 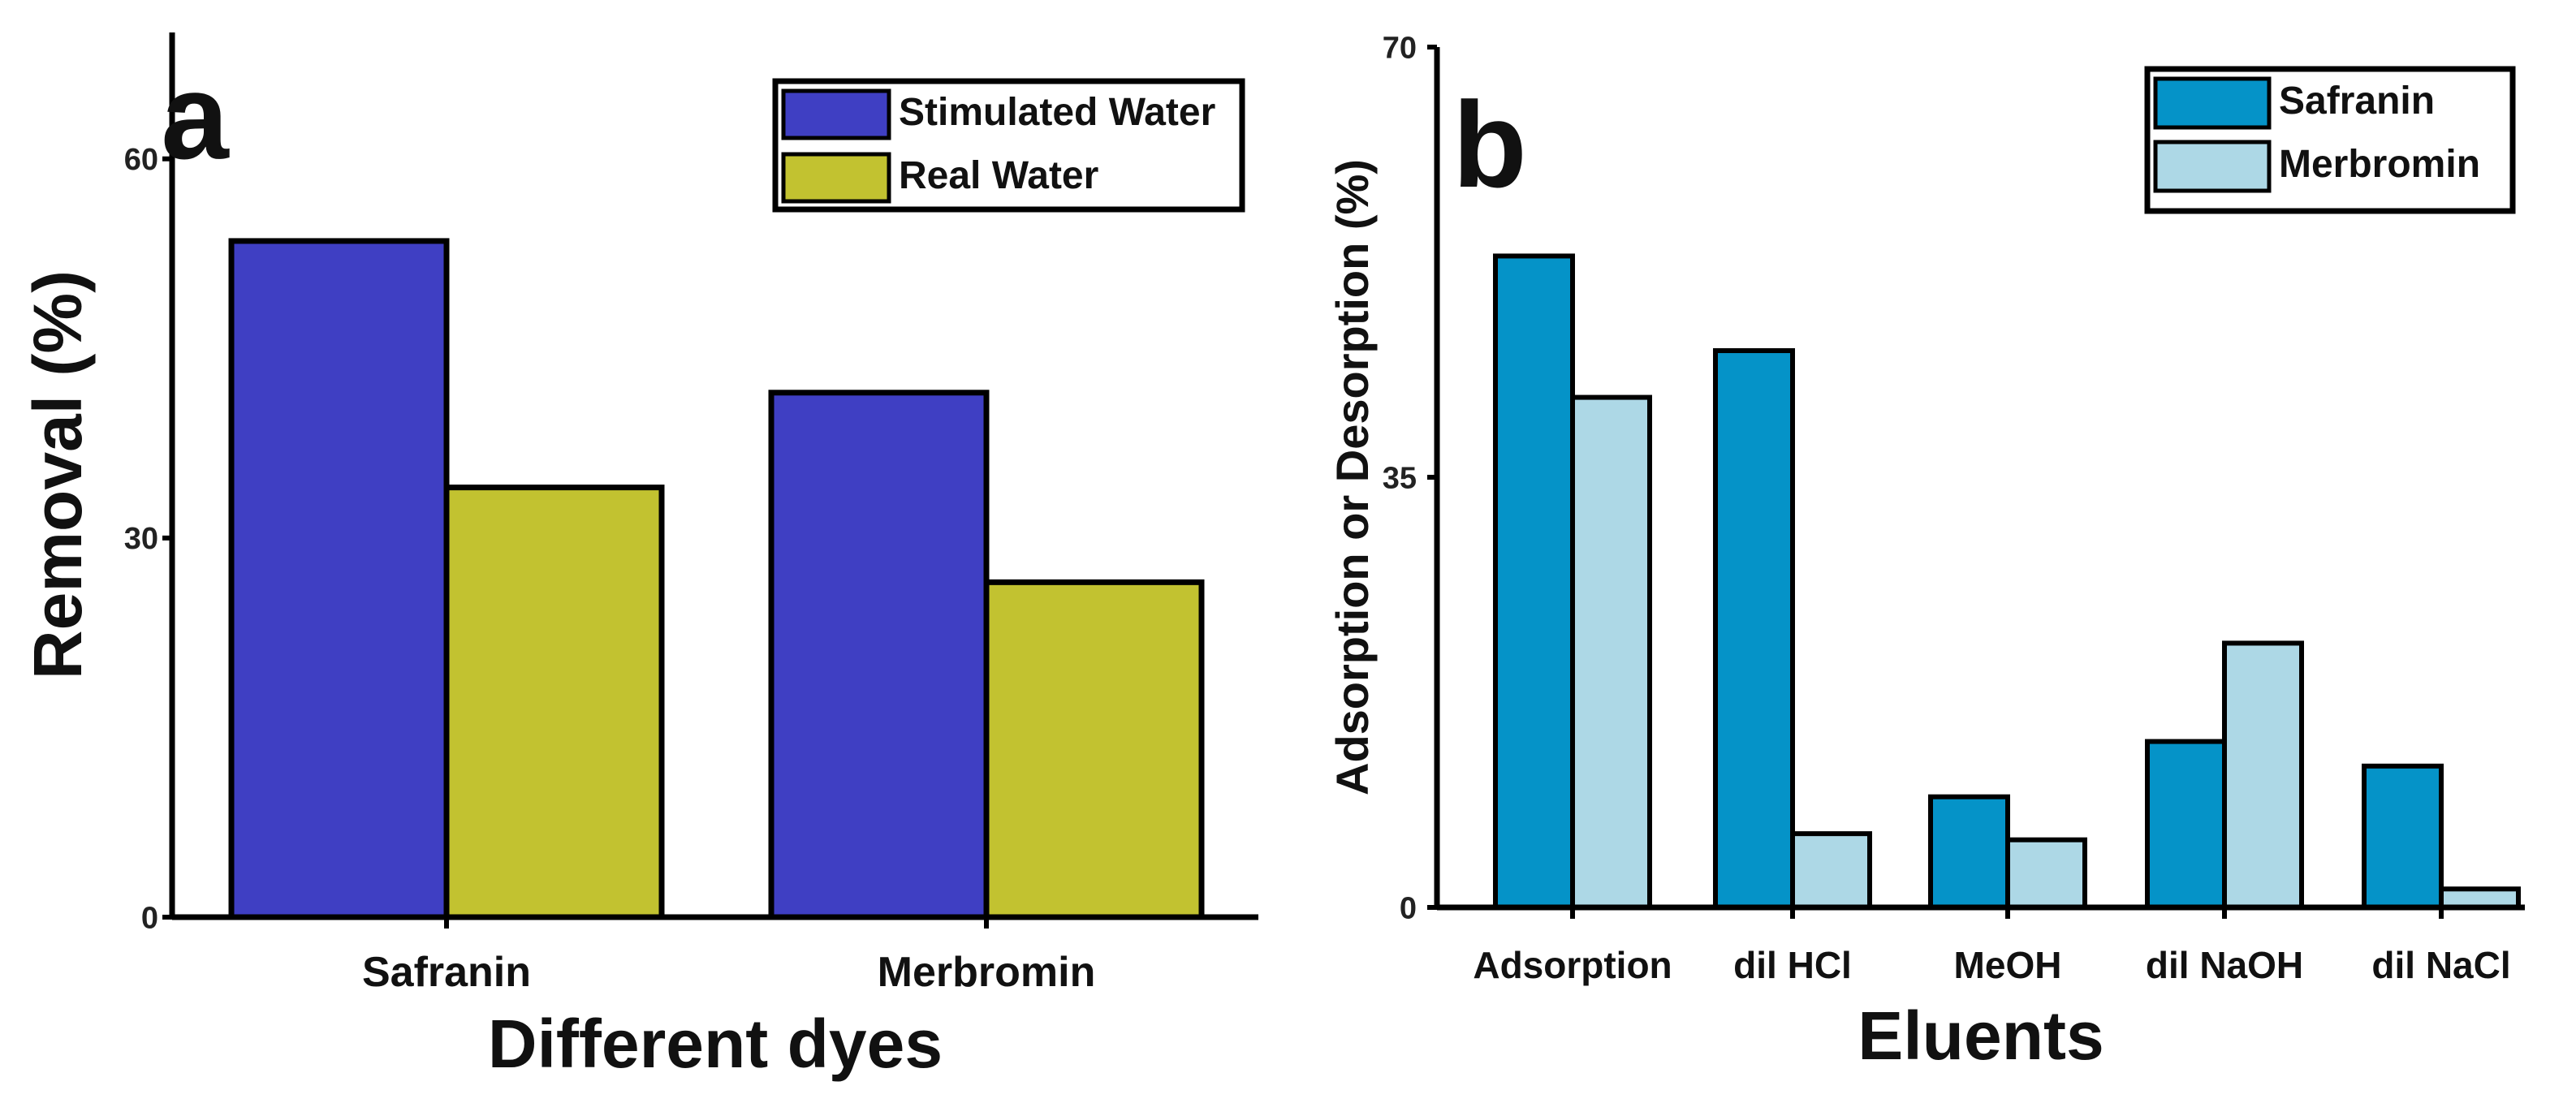 I want to click on y-tick-label: 60, so click(x=141, y=160).